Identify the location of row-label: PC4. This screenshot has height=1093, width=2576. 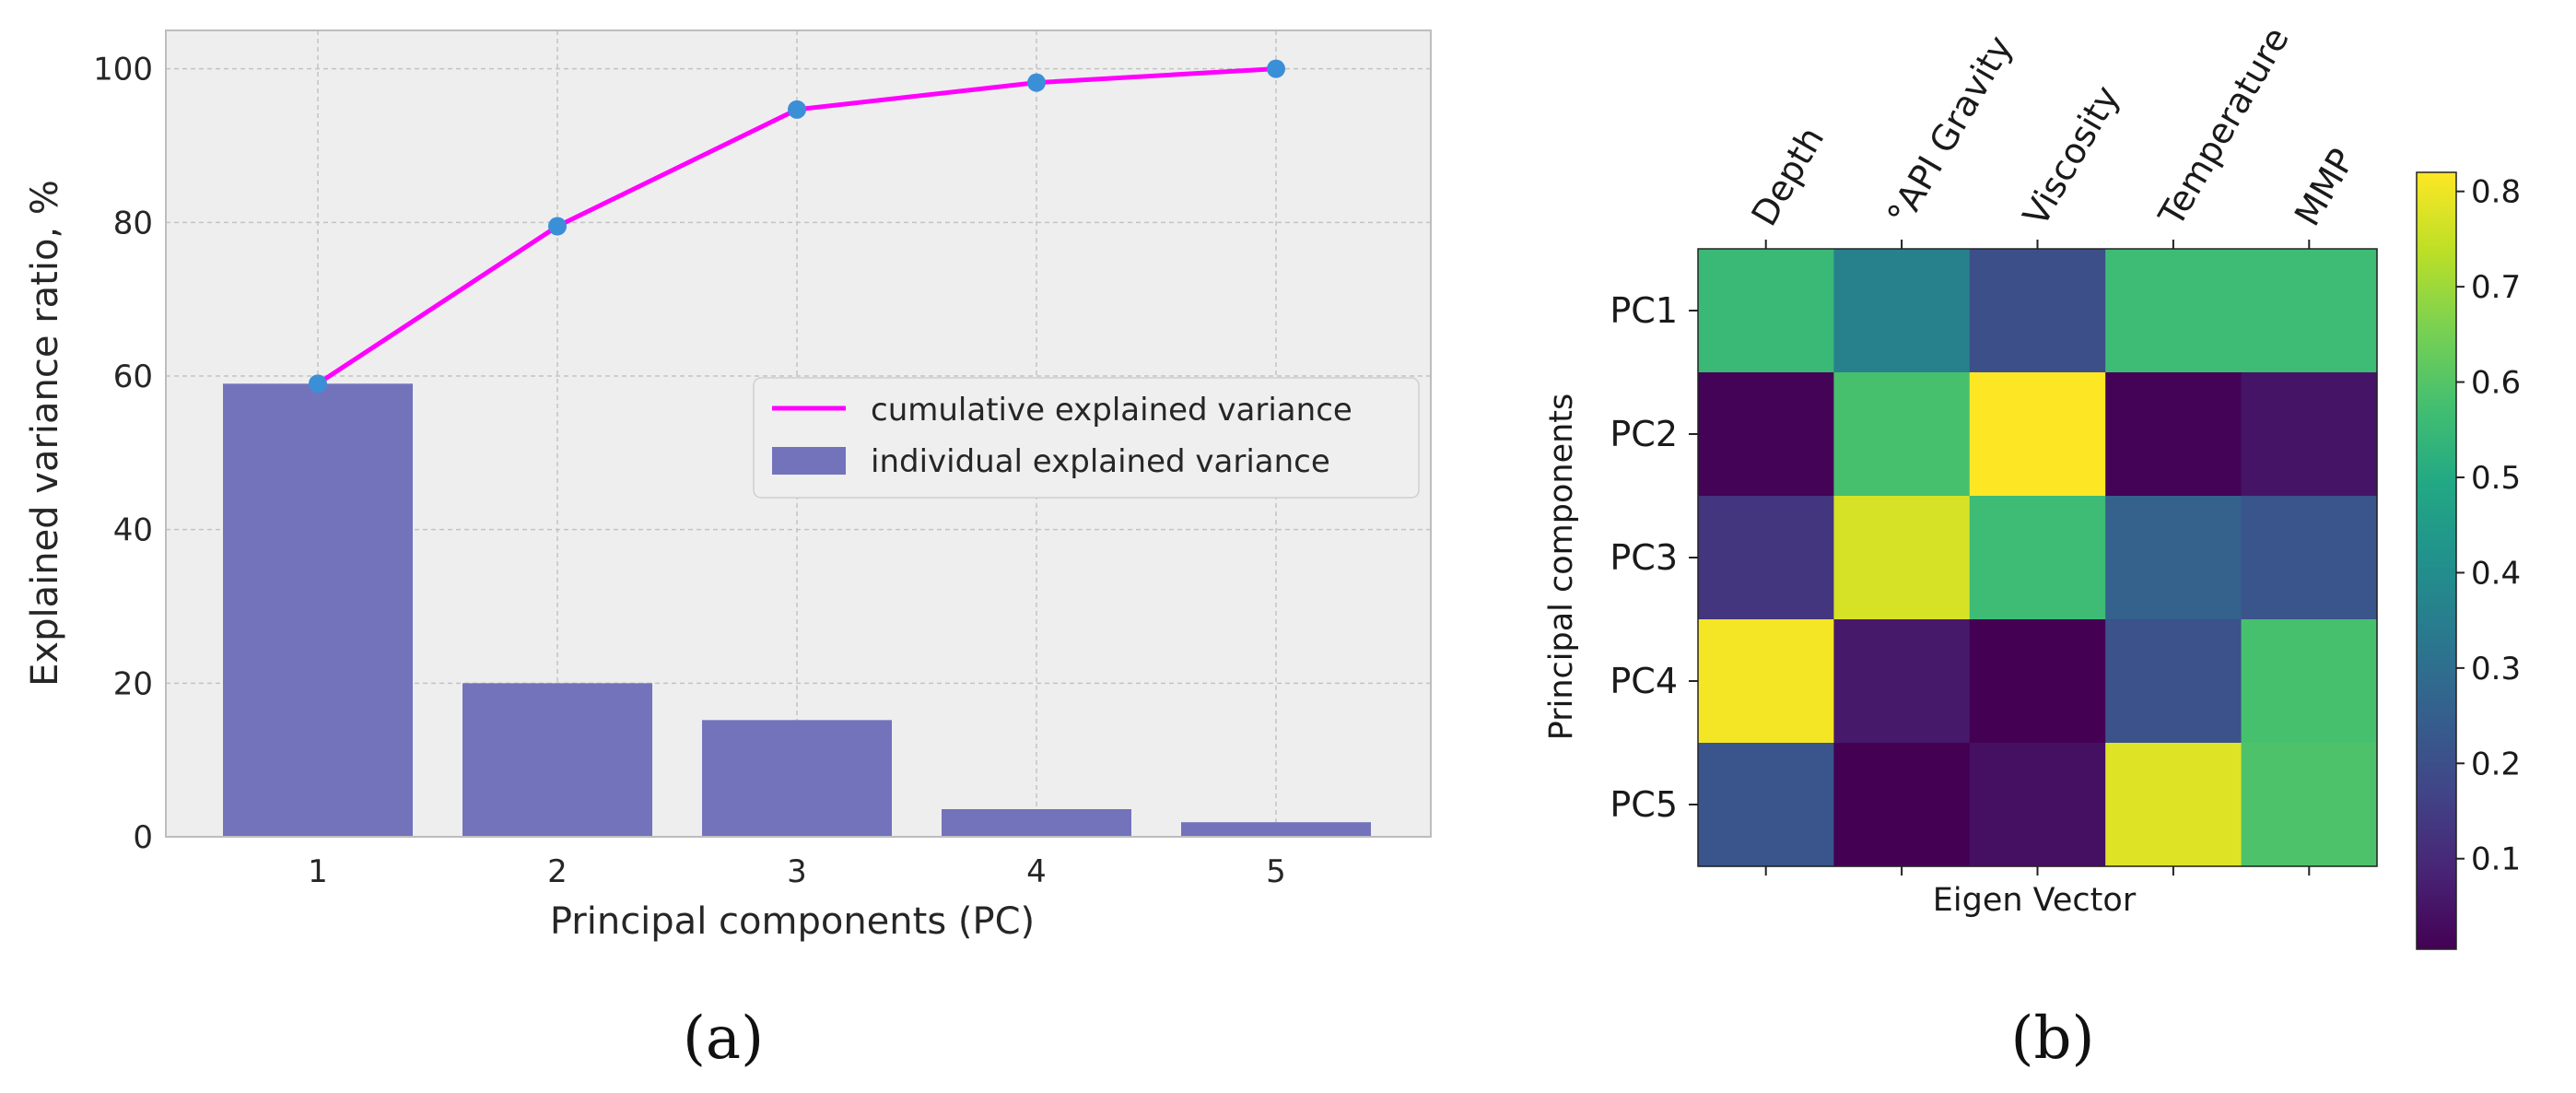
(1644, 681).